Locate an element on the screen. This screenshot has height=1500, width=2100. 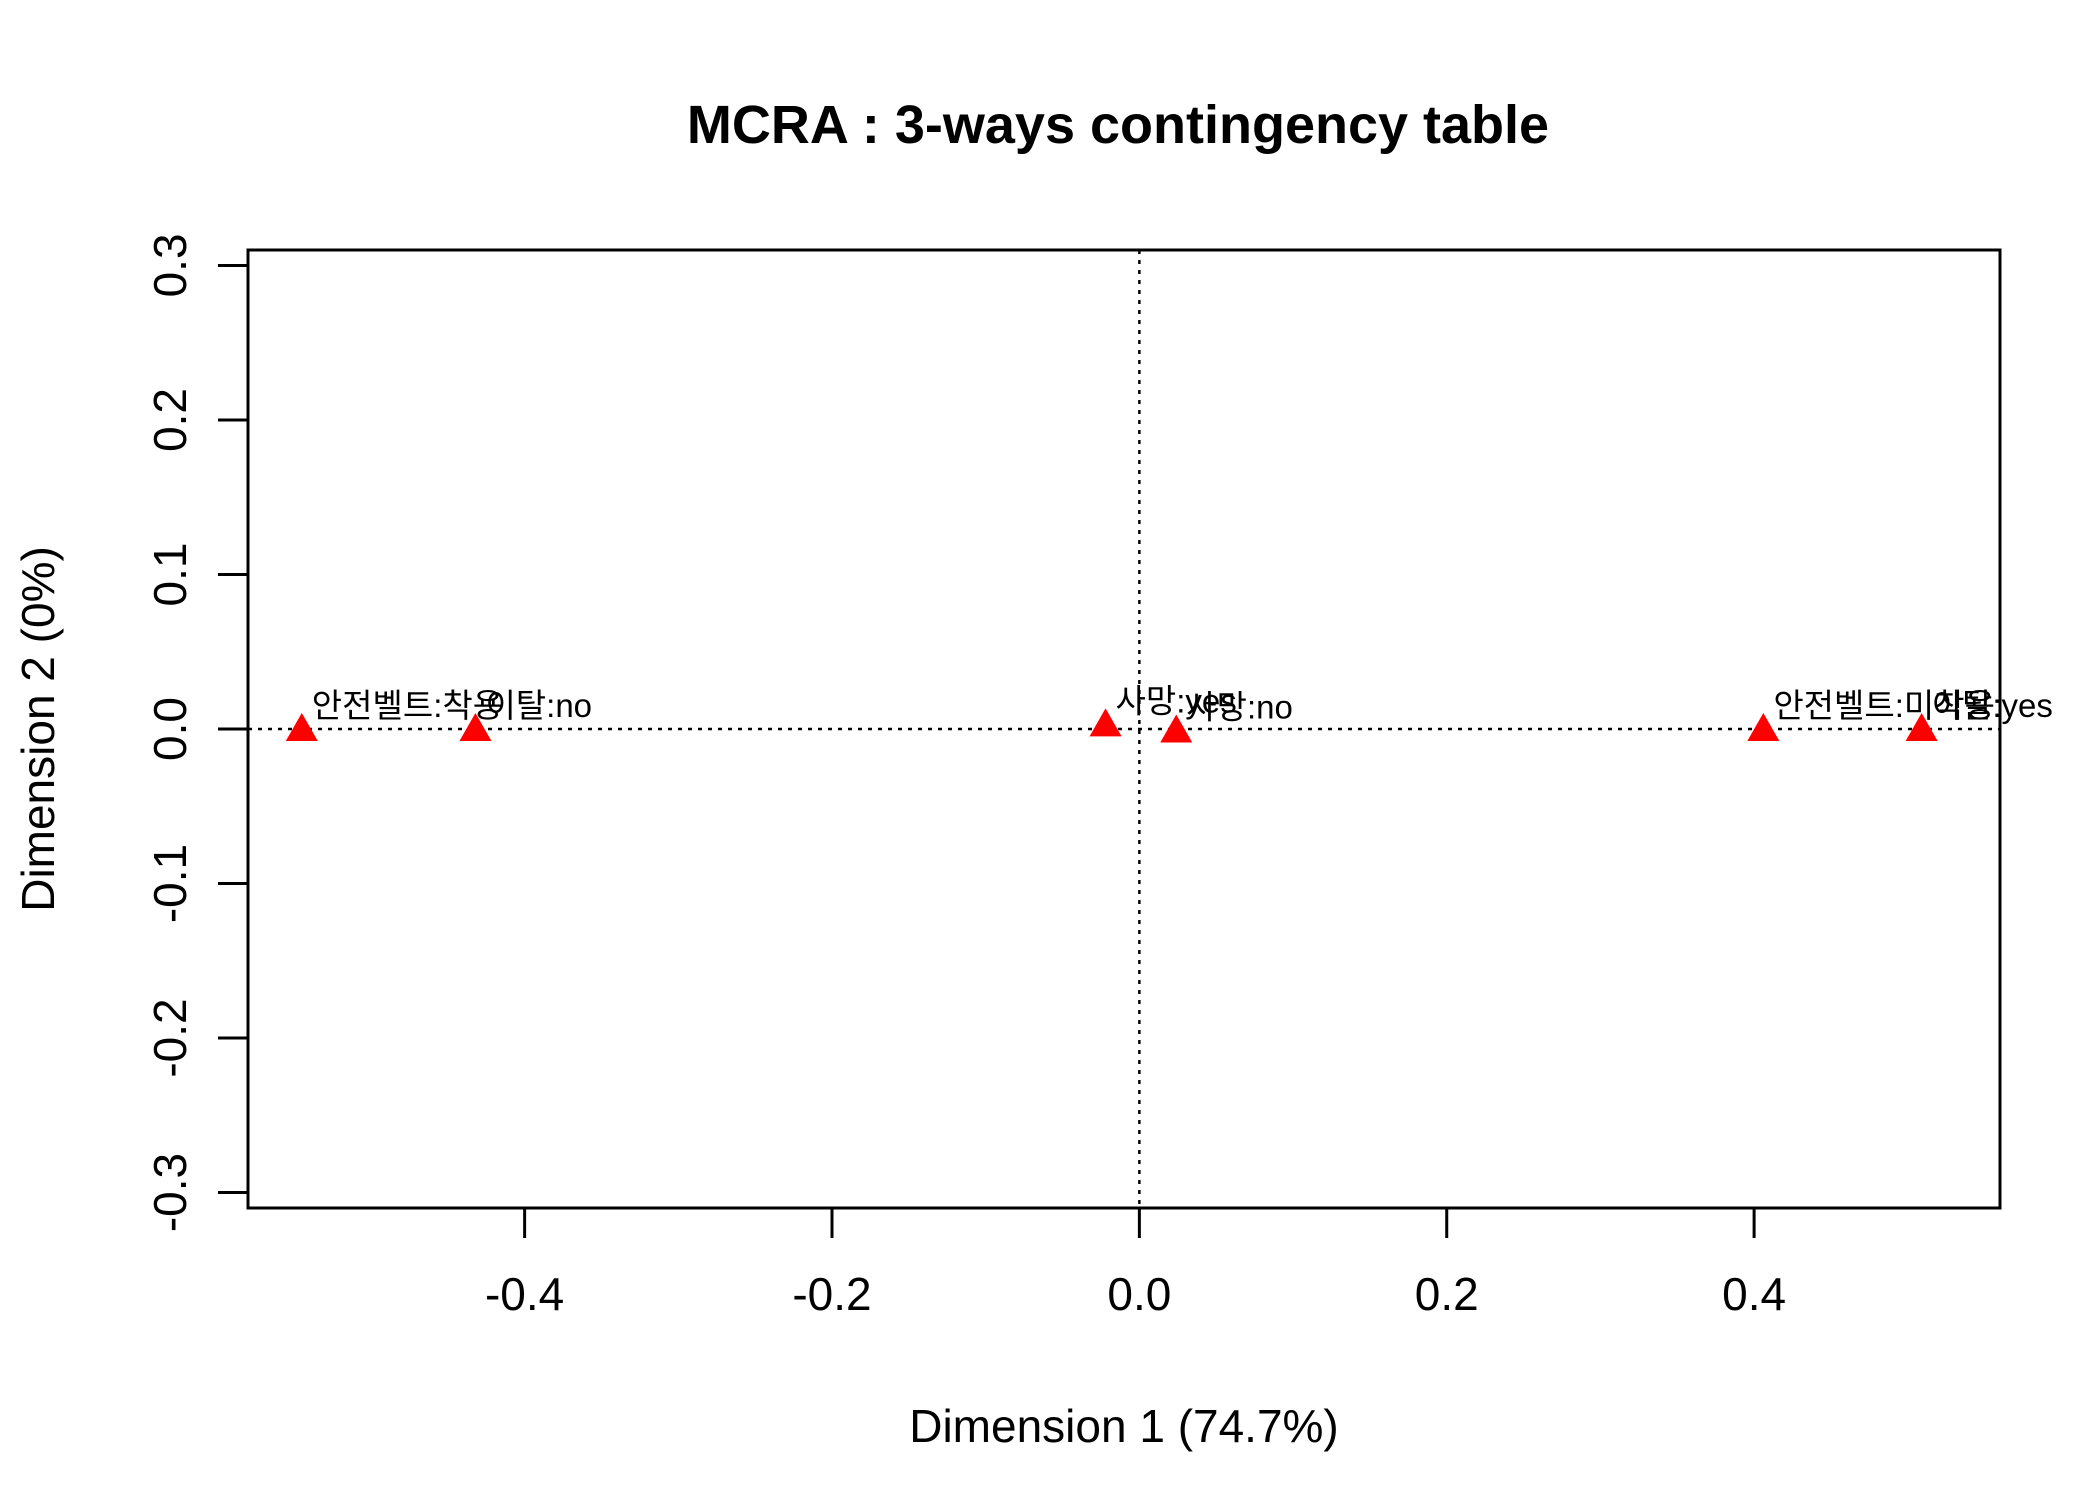
x-tick-label: 0.4 is located at coordinates (1754, 1294).